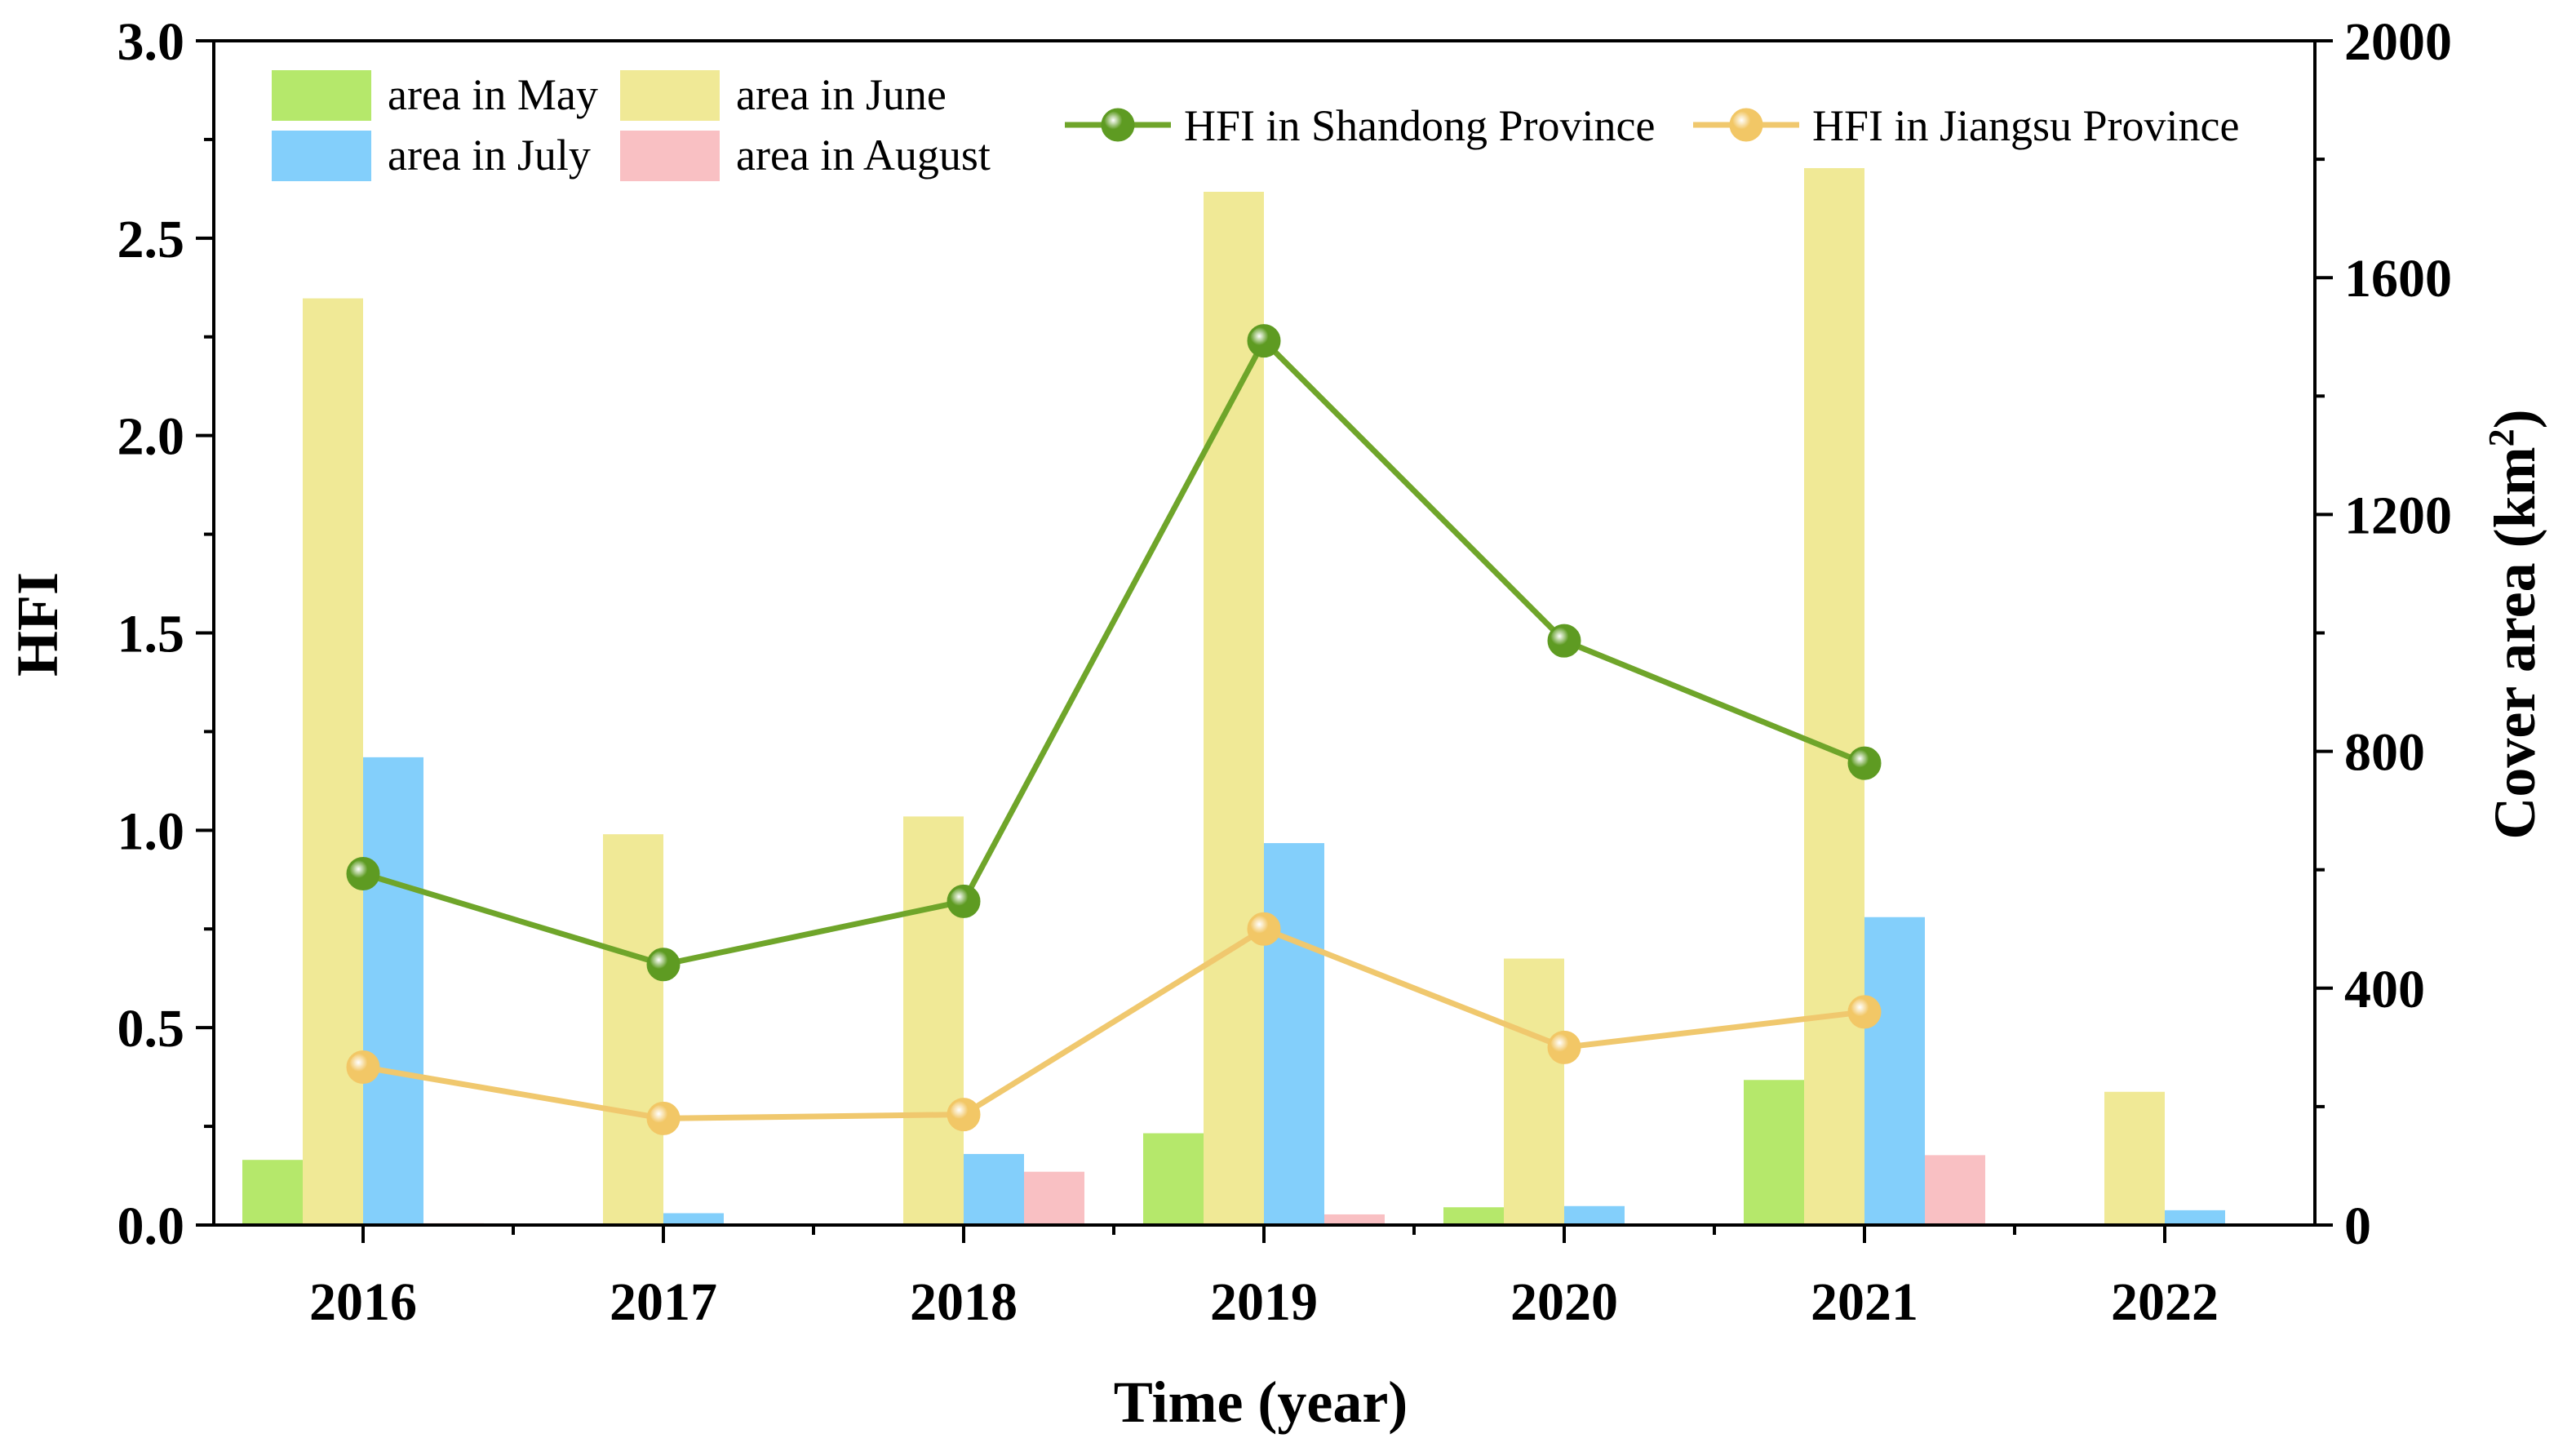  I want to click on bar-area-in-july-2022, so click(2195, 1218).